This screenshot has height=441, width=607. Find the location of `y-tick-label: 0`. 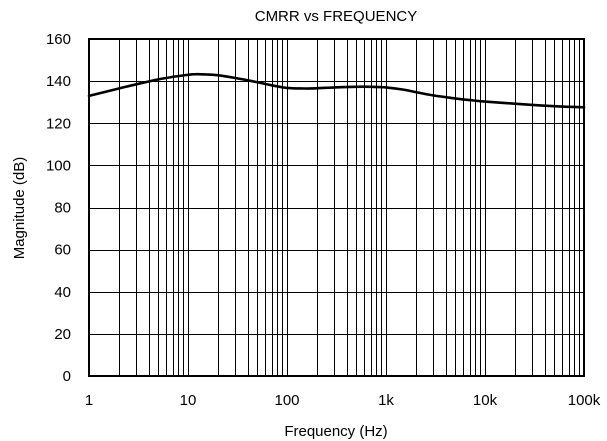

y-tick-label: 0 is located at coordinates (67, 376).